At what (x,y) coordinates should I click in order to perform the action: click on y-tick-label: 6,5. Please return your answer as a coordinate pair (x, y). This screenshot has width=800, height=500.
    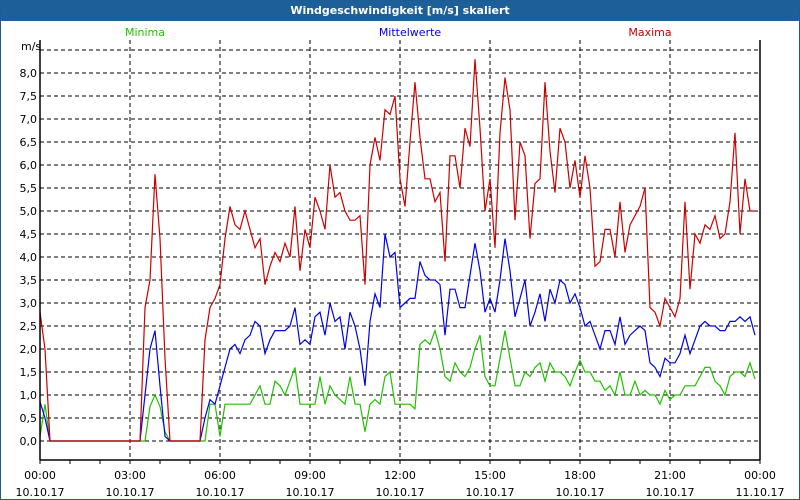
    Looking at the image, I should click on (29, 142).